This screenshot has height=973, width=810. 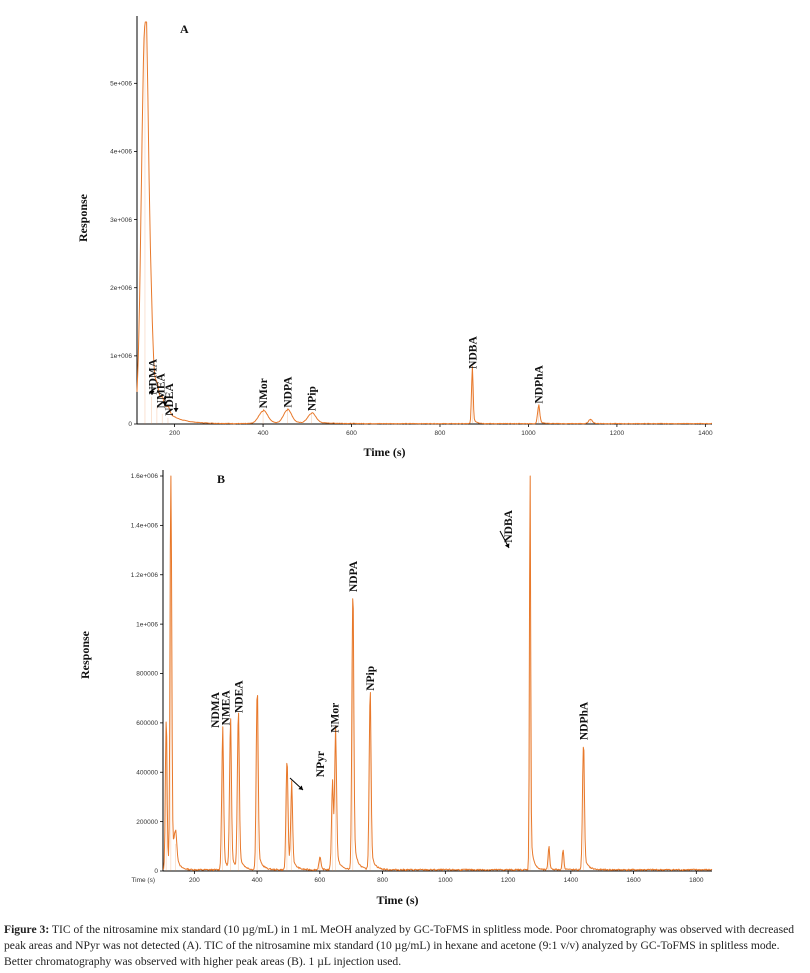 I want to click on y-tick-label: 1.4e+006, so click(x=145, y=526).